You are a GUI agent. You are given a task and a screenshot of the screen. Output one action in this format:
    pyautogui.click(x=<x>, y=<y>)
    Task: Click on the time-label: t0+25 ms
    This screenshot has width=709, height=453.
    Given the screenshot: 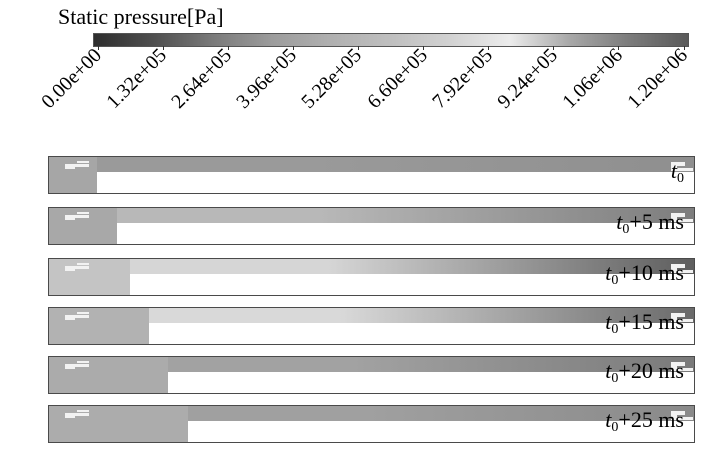 What is the action you would take?
    pyautogui.click(x=644, y=421)
    